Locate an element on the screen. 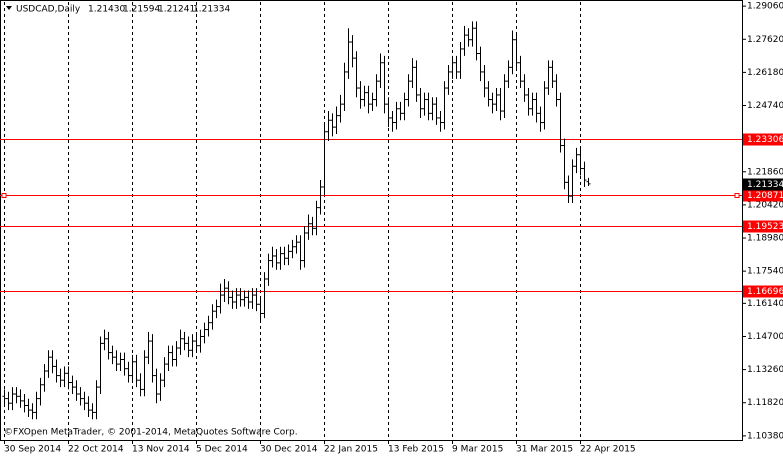  y-tick-label: 1.24740 is located at coordinates (765, 106).